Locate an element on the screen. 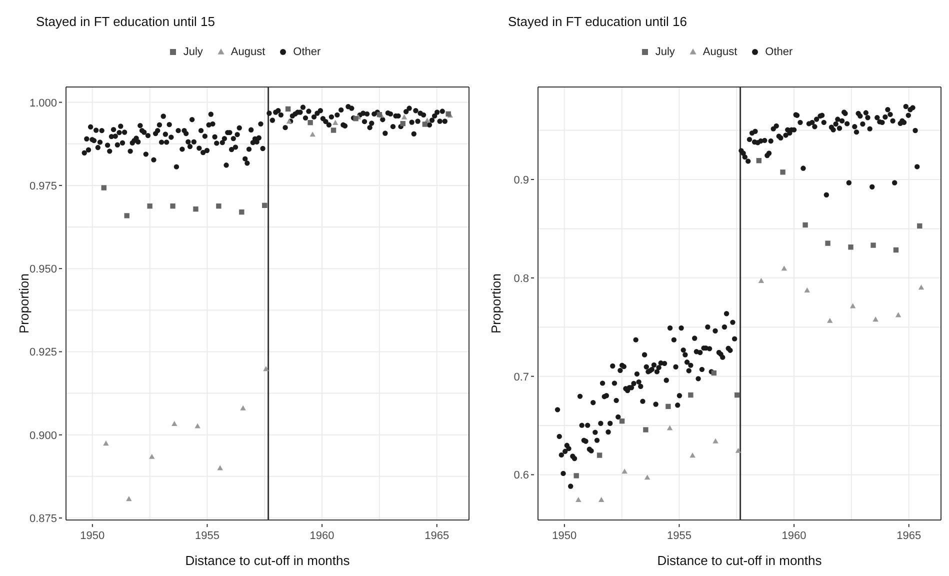 This screenshot has width=949, height=576. y-tick-label: 0.900 is located at coordinates (43, 436).